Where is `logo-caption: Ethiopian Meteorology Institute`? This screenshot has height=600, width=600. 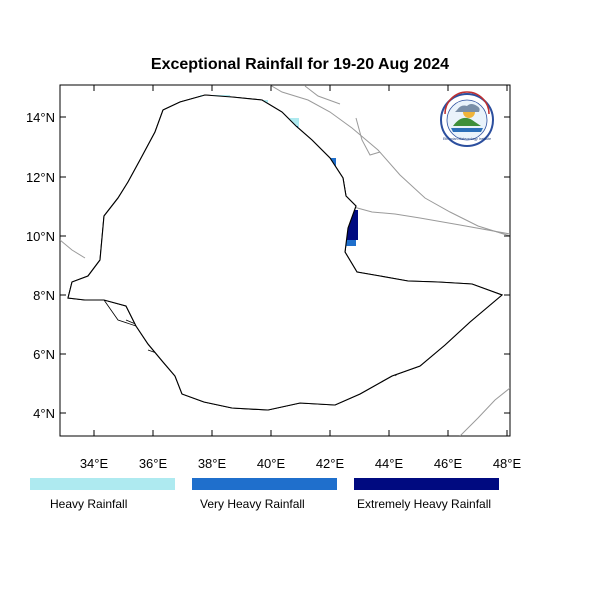
logo-caption: Ethiopian Meteorology Institute is located at coordinates (467, 139).